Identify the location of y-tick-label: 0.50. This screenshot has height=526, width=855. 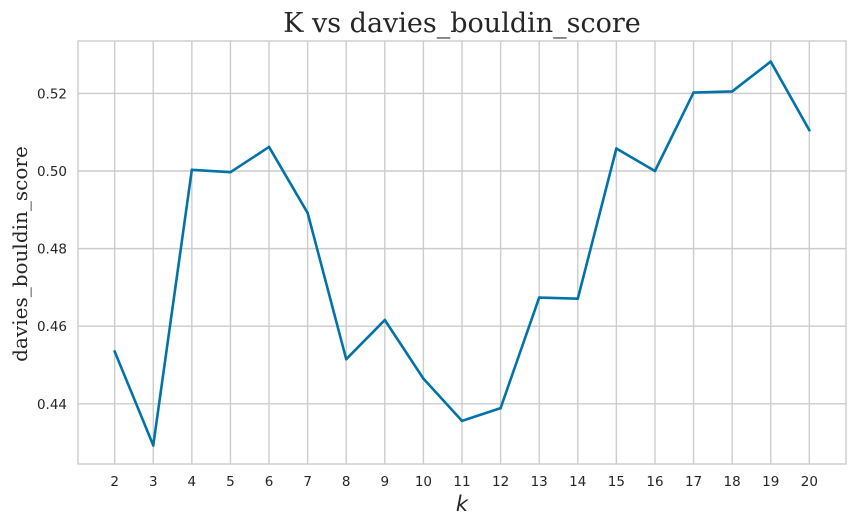
(52, 172).